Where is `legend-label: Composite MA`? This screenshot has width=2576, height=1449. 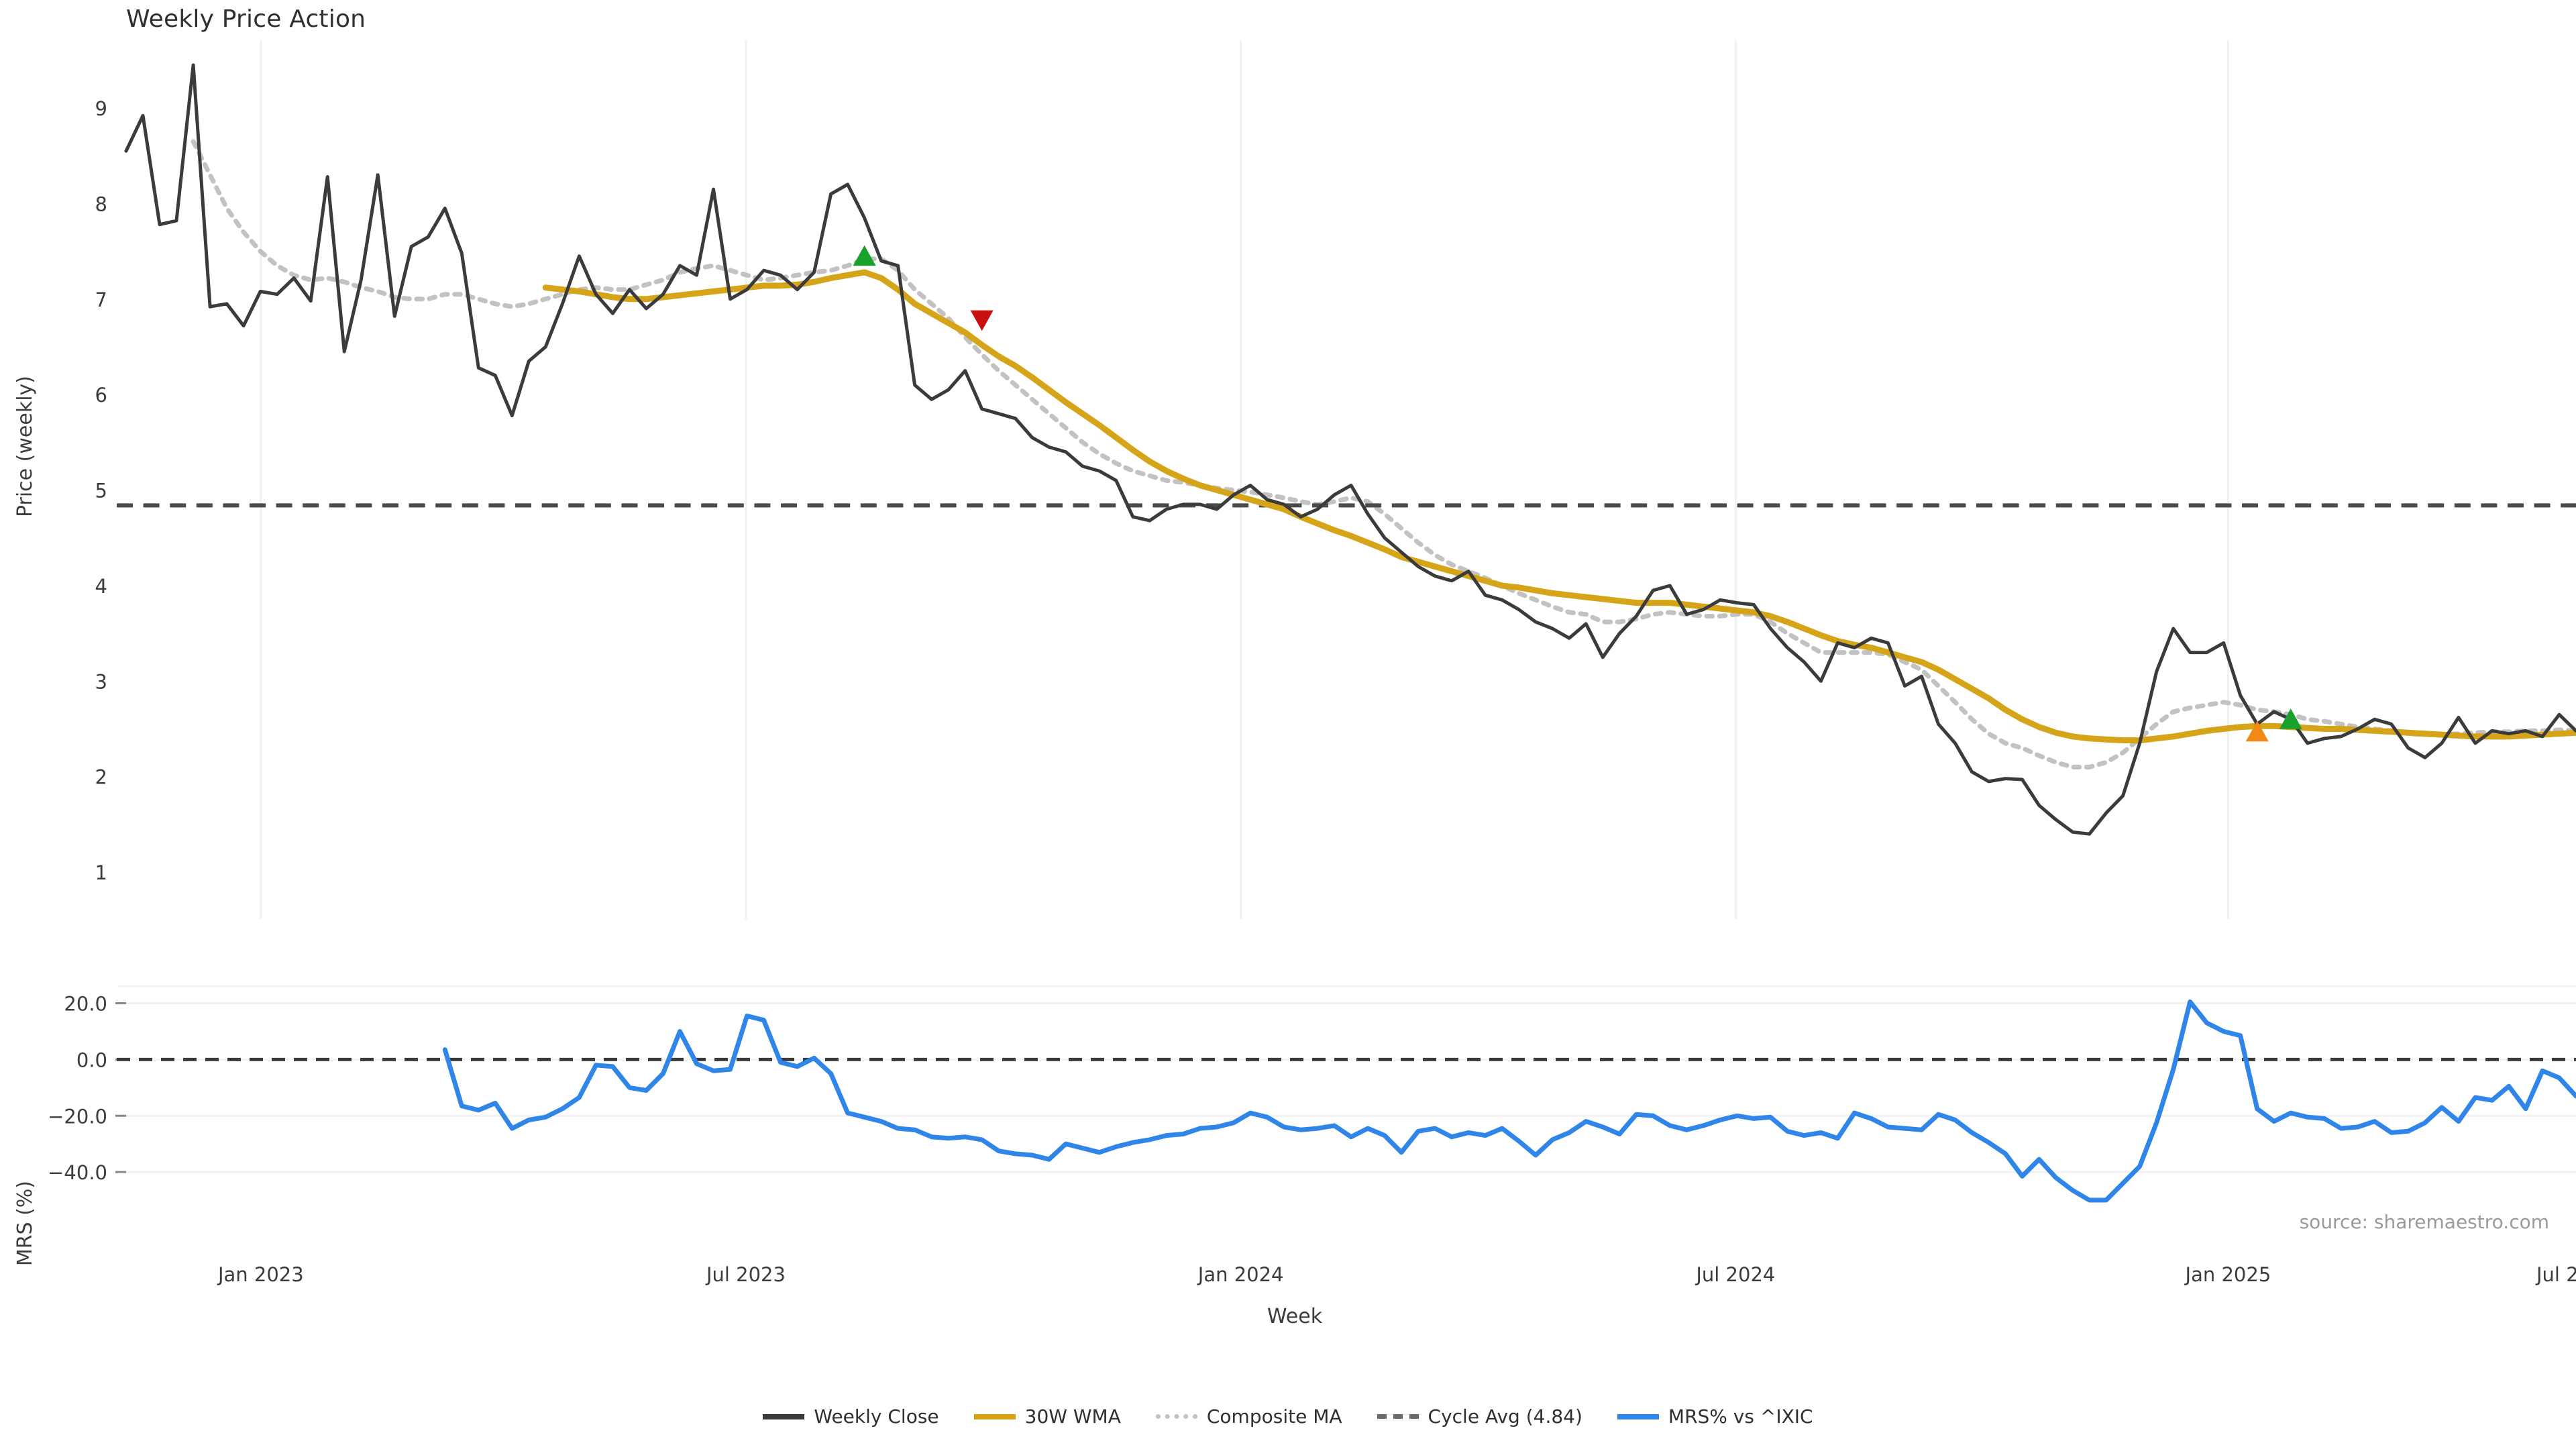 legend-label: Composite MA is located at coordinates (1274, 1416).